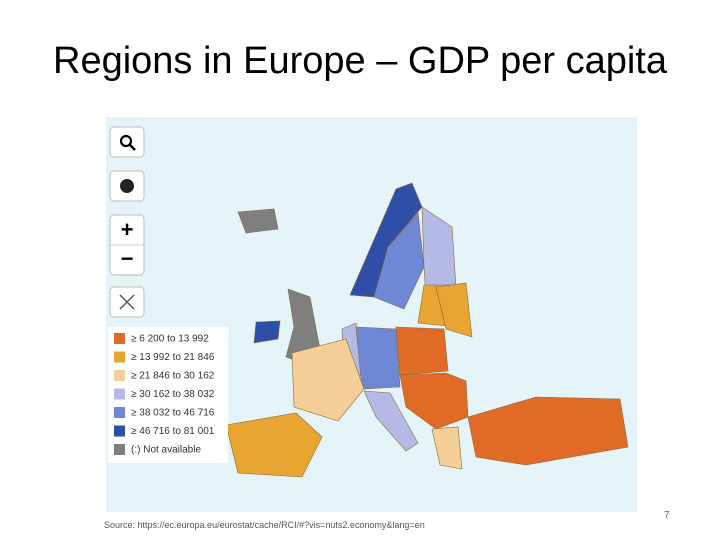 The image size is (720, 540). What do you see at coordinates (173, 413) in the screenshot?
I see `legend-label: ≥ 38 032 to 46 716` at bounding box center [173, 413].